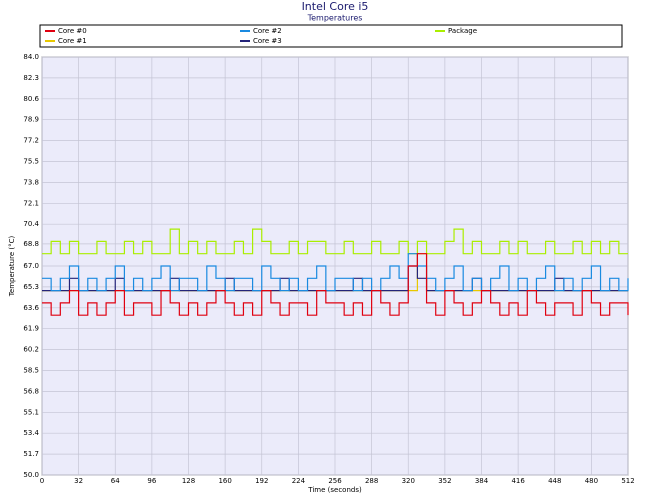  What do you see at coordinates (31, 203) in the screenshot?
I see `y-tick-label: 72.1` at bounding box center [31, 203].